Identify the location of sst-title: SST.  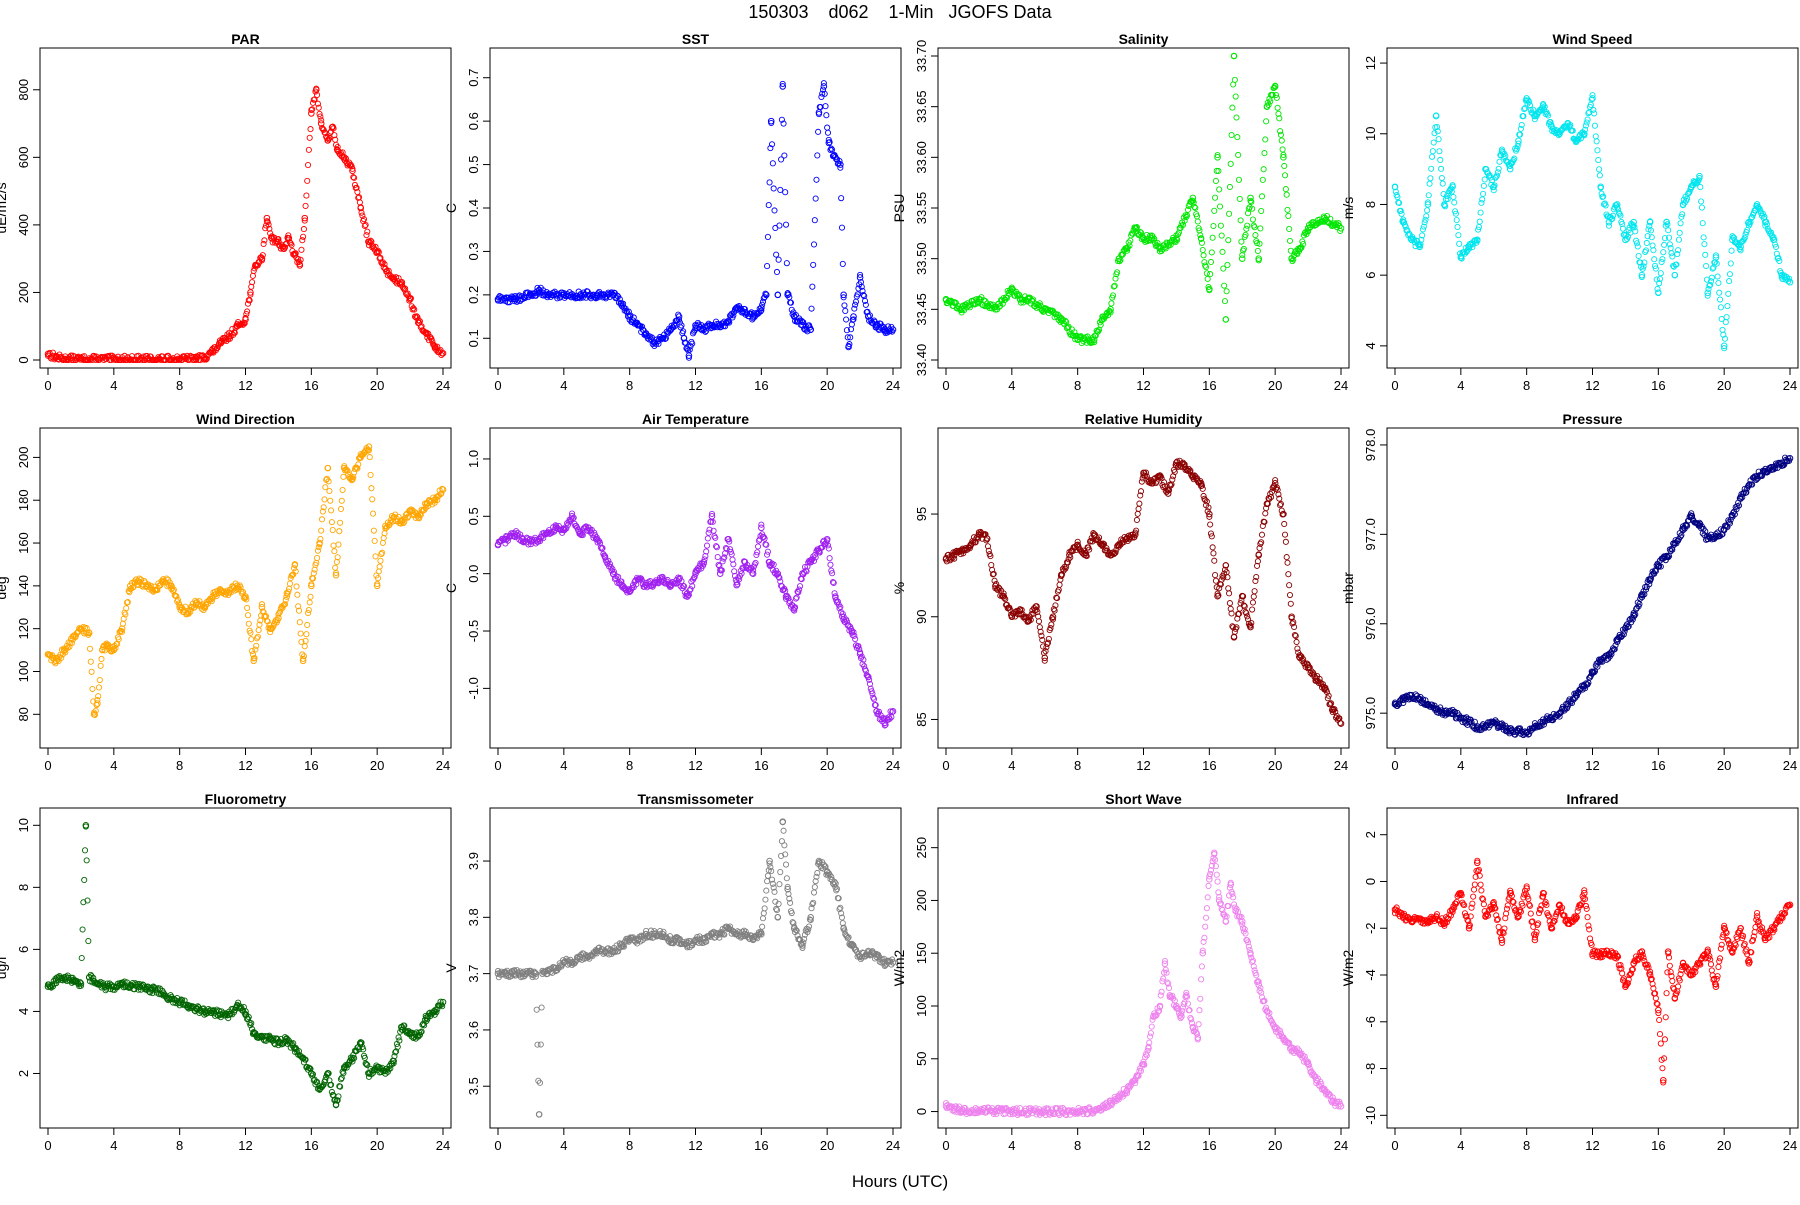
(696, 39).